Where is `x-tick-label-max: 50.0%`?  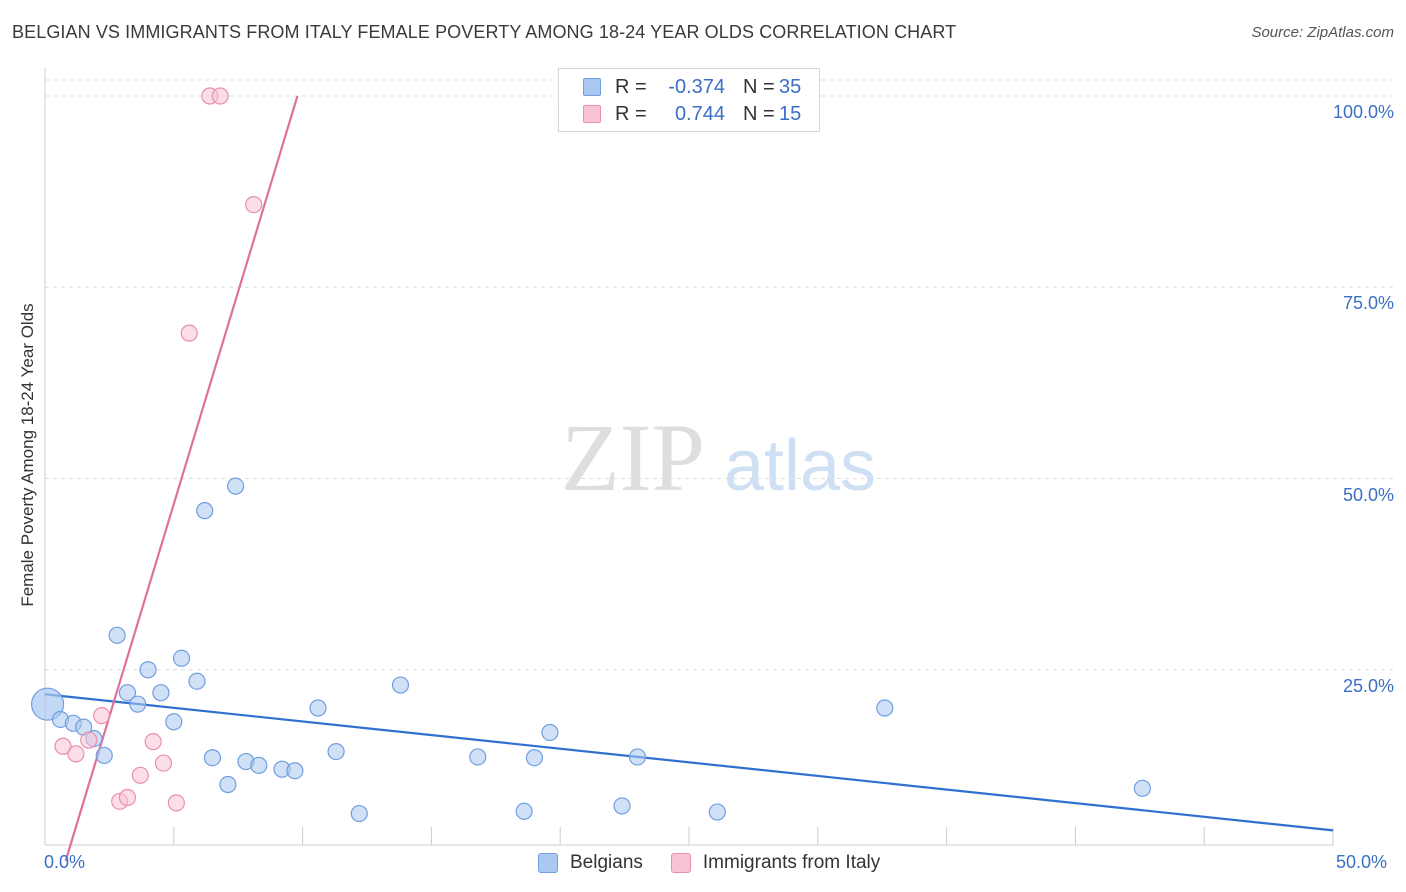
x-tick-label-max: 50.0% is located at coordinates (1362, 862).